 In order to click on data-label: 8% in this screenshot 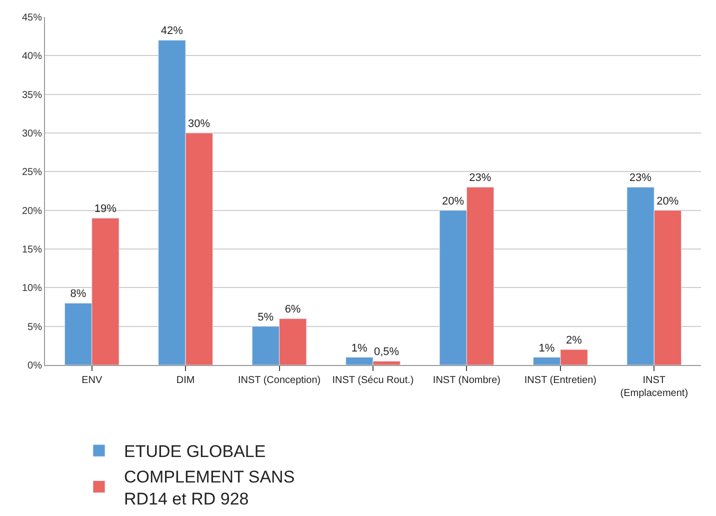, I will do `click(78, 294)`.